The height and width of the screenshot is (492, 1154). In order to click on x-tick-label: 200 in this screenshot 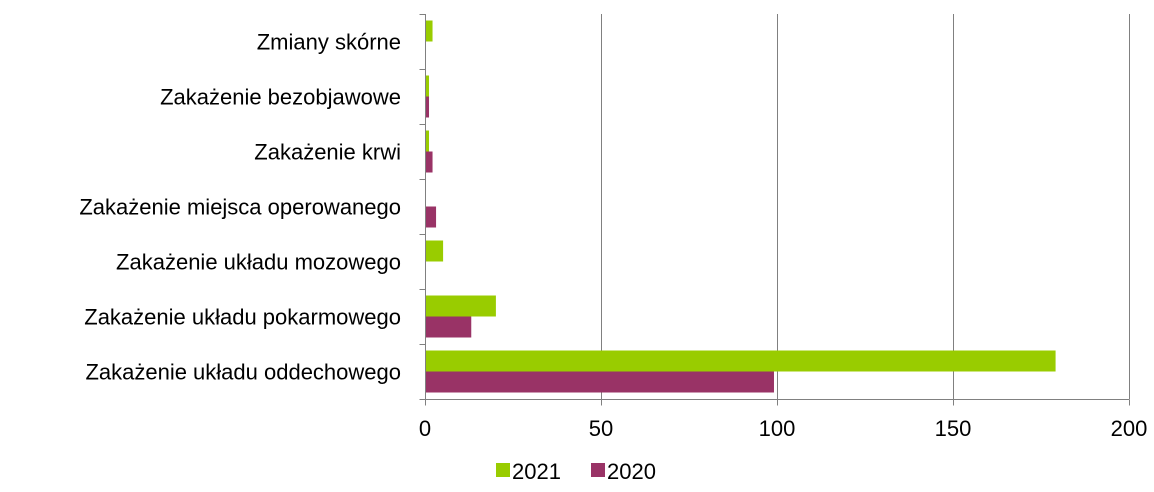, I will do `click(1129, 428)`.